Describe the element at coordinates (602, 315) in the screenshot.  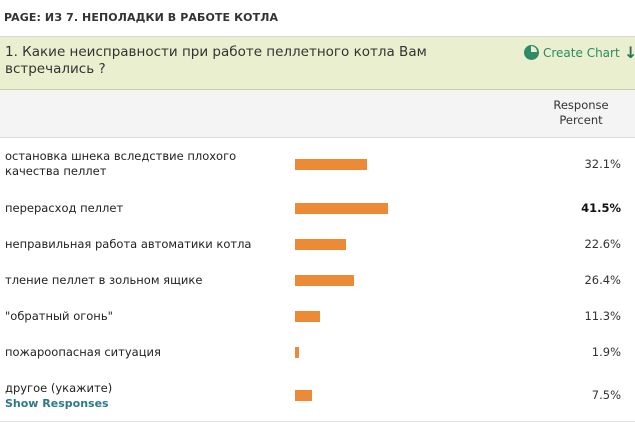
I see `response-percent: 11.3%` at that location.